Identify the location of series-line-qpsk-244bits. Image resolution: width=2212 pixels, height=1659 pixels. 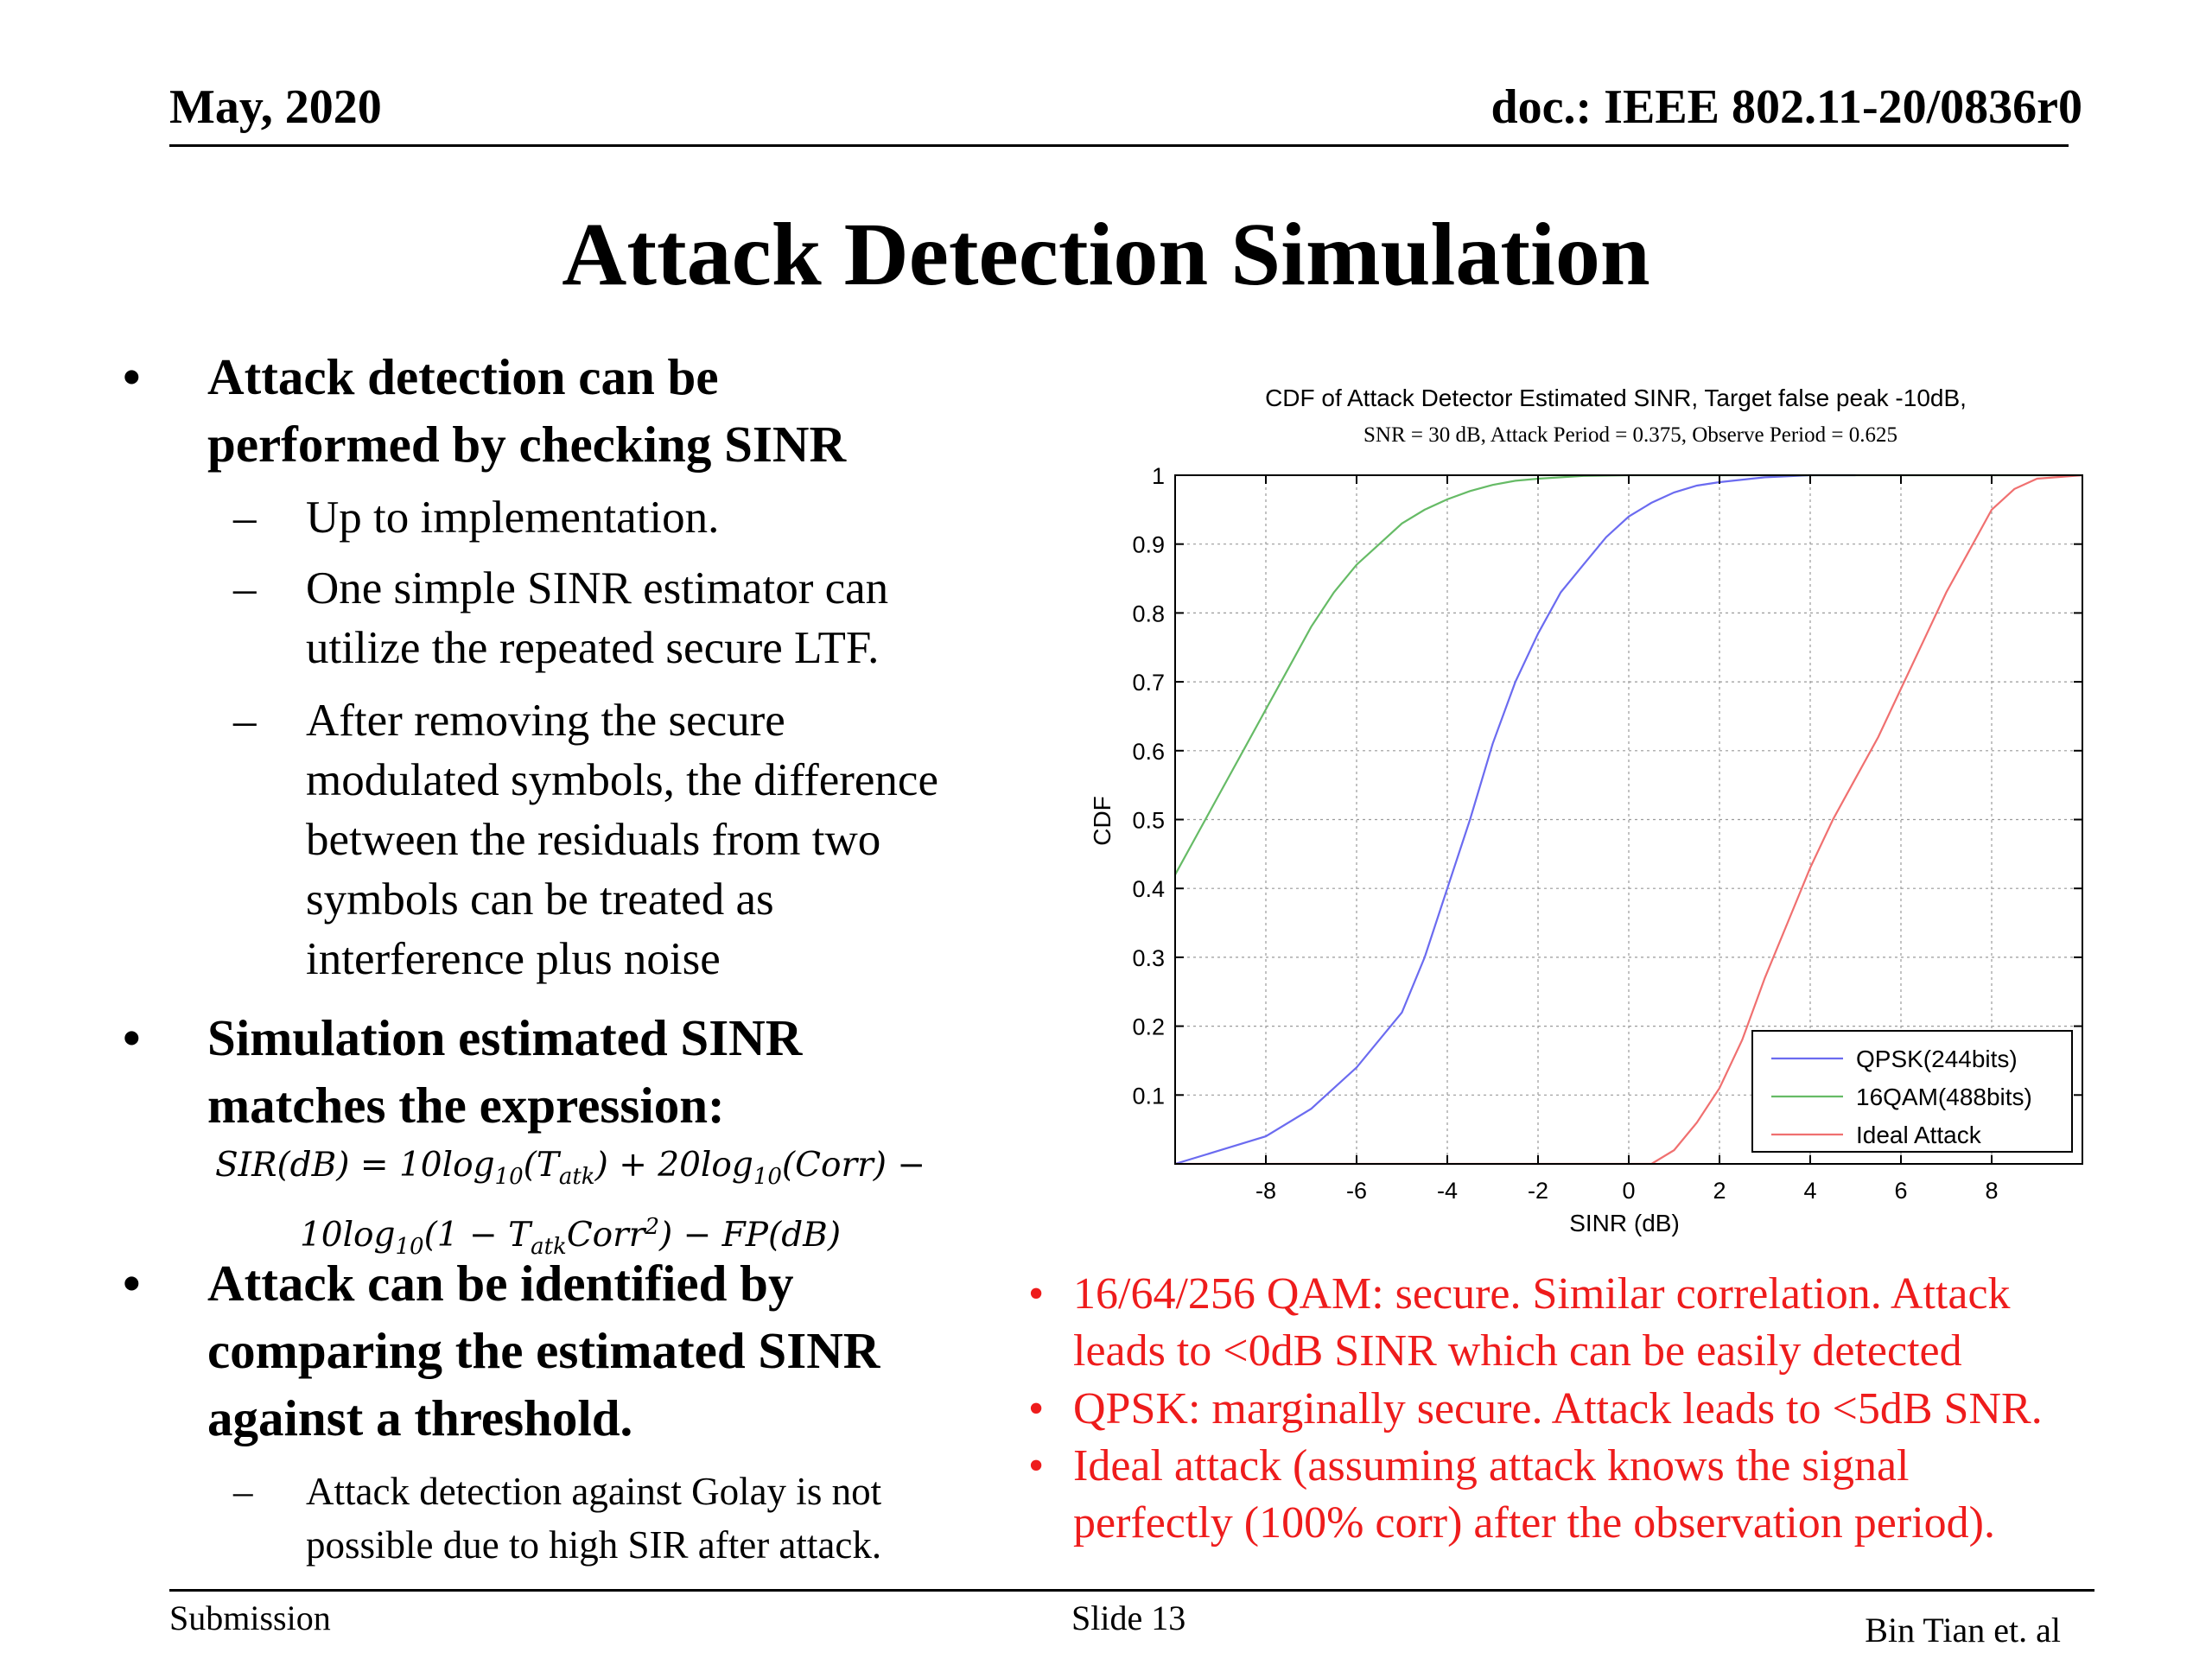
(1515, 820).